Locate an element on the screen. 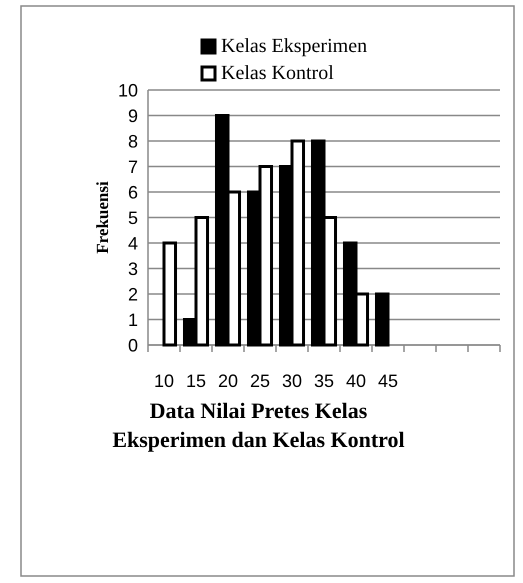 Image resolution: width=523 pixels, height=583 pixels. y-tick-label: 6 is located at coordinates (133, 192).